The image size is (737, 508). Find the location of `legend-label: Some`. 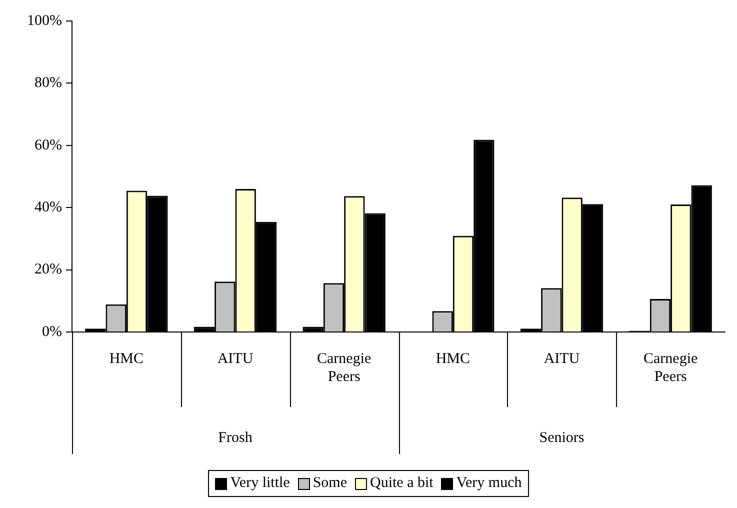

legend-label: Some is located at coordinates (329, 483).